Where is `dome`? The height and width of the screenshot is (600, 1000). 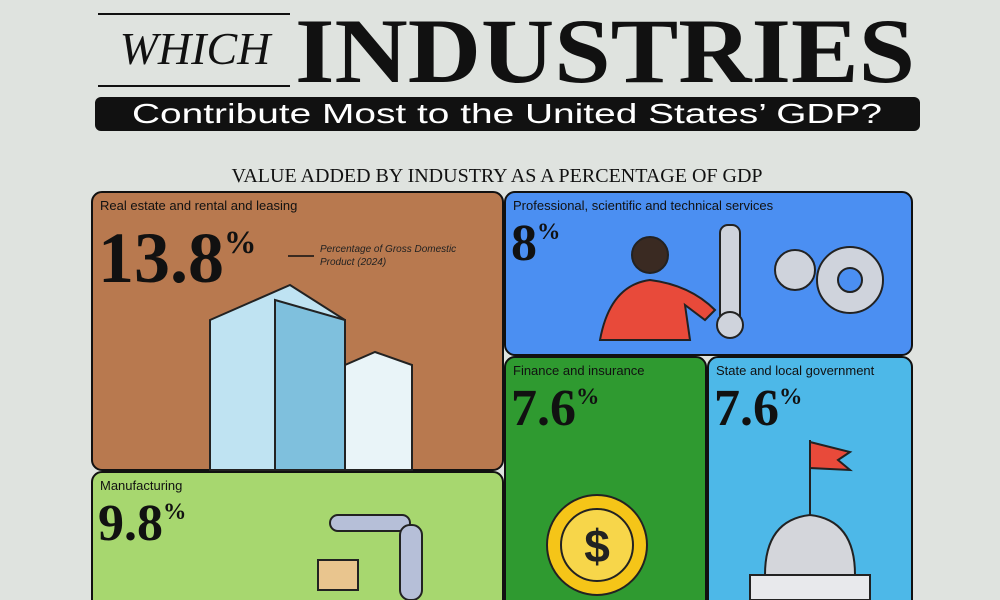 dome is located at coordinates (810, 544).